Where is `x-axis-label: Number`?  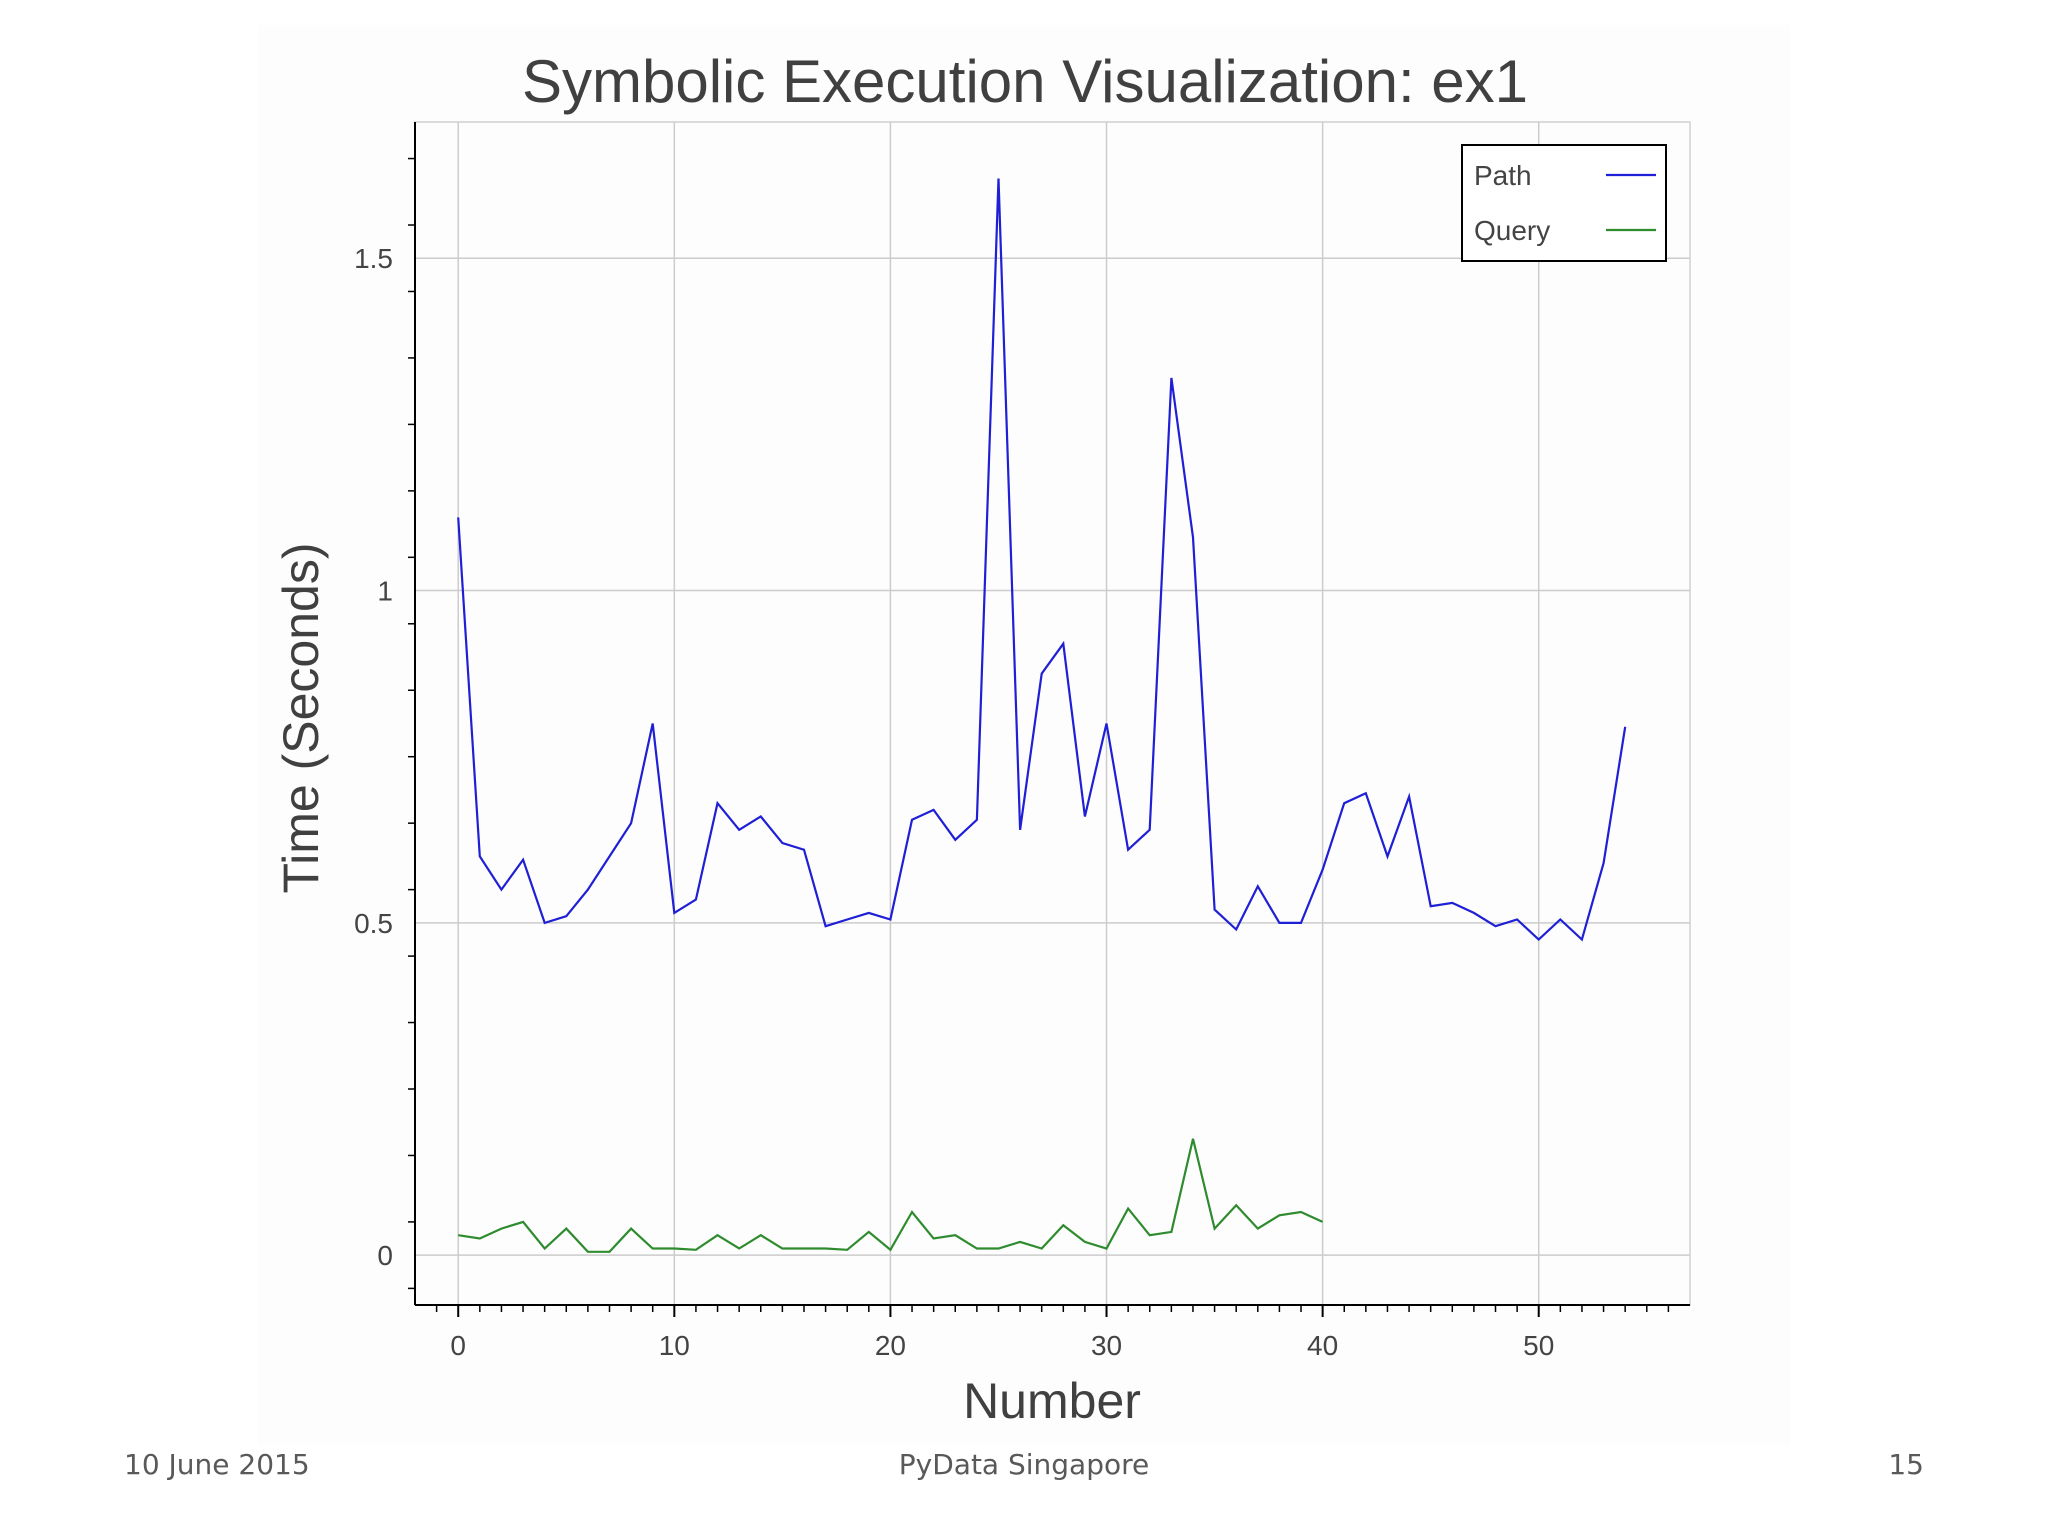
x-axis-label: Number is located at coordinates (1052, 1401).